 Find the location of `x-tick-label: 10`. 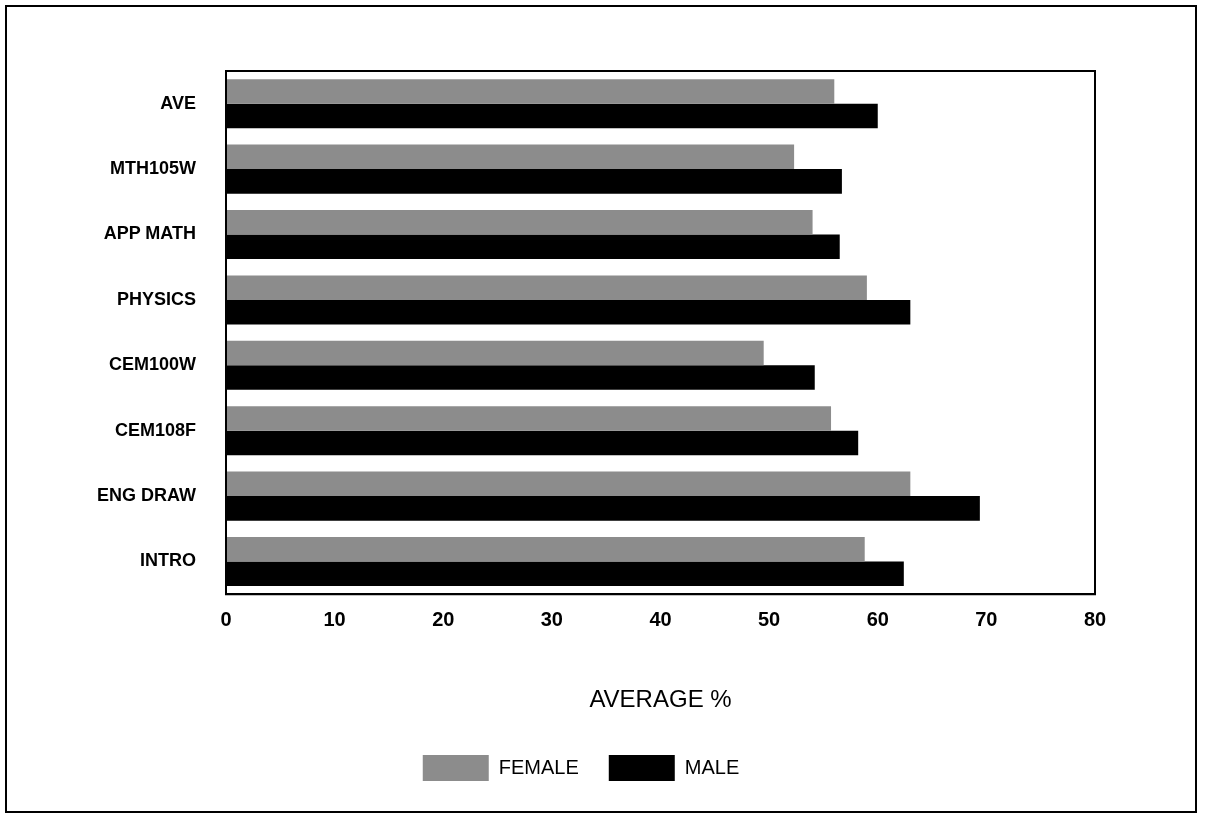

x-tick-label: 10 is located at coordinates (334, 618).